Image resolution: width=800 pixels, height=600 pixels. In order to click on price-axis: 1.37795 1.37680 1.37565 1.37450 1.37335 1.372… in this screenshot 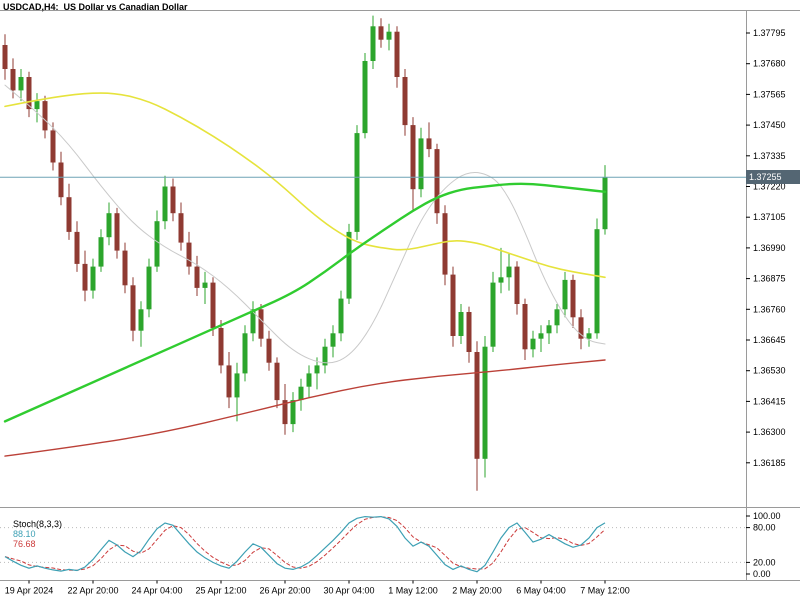, I will do `click(766, 303)`.